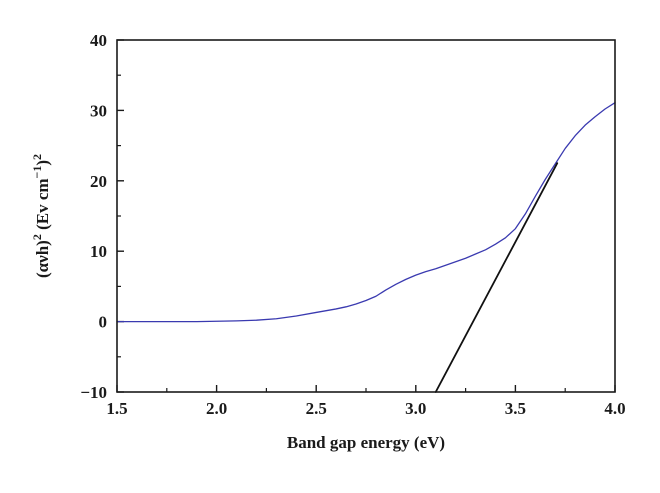 The height and width of the screenshot is (493, 660). Describe the element at coordinates (496, 277) in the screenshot. I see `tauc-fit-line` at that location.